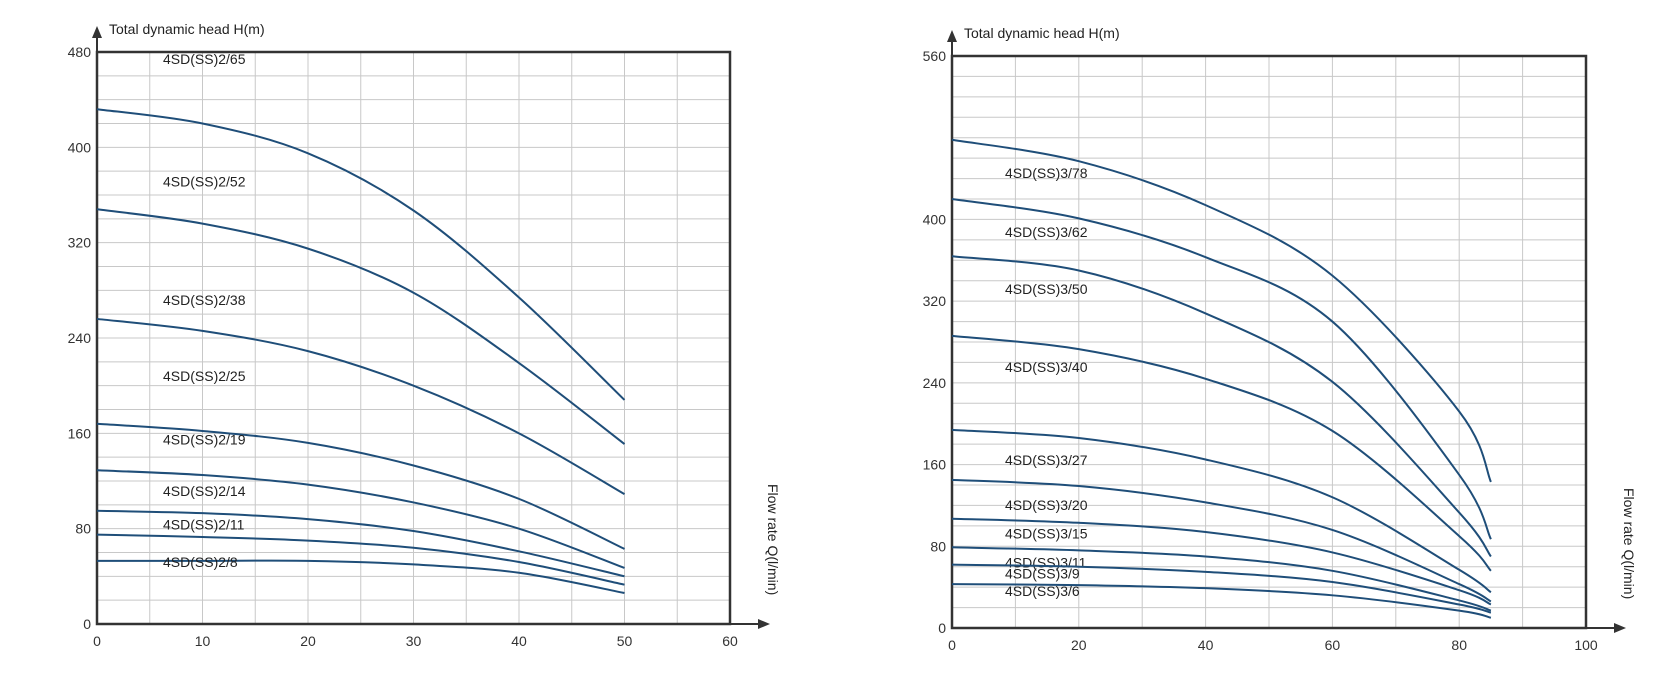 This screenshot has height=673, width=1670. I want to click on series-label: 4SD(SS)2/52, so click(204, 181).